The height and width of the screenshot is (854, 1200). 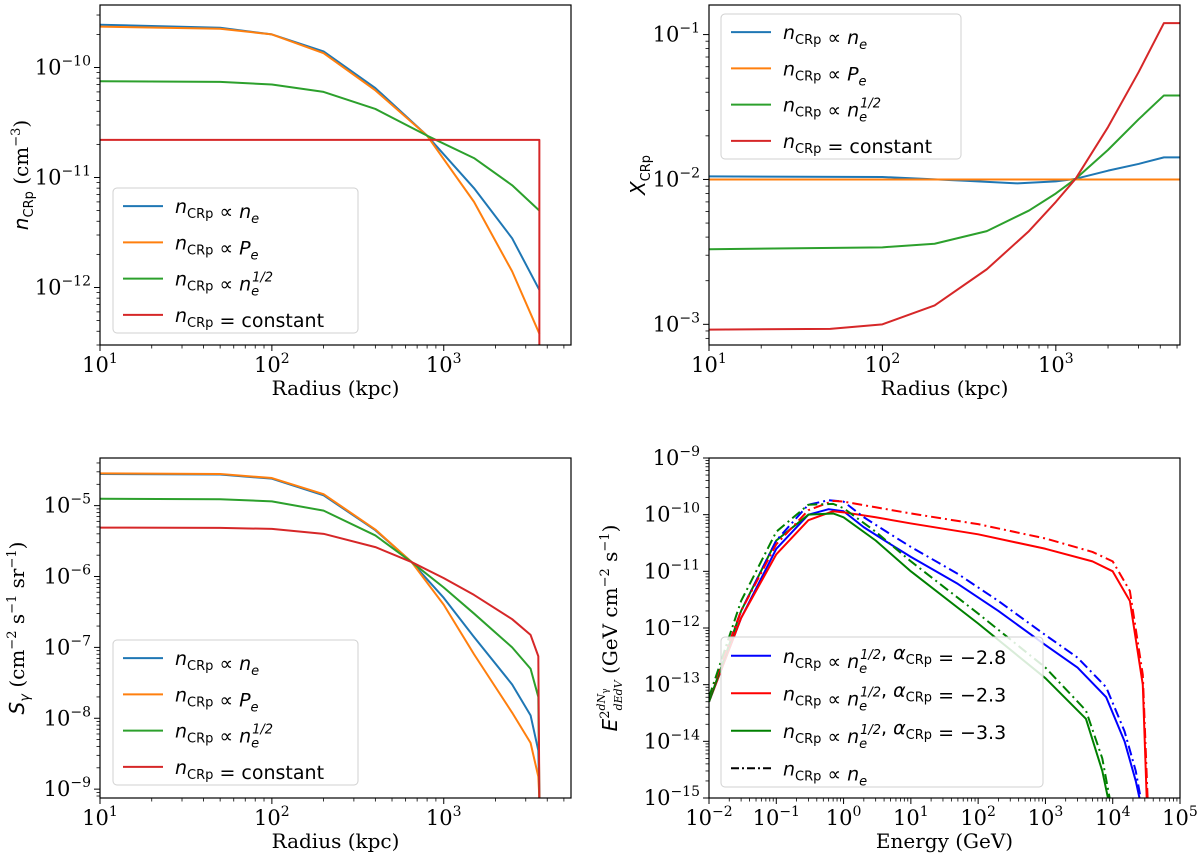 What do you see at coordinates (676, 178) in the screenshot?
I see `y-tick-label: 10⁻²` at bounding box center [676, 178].